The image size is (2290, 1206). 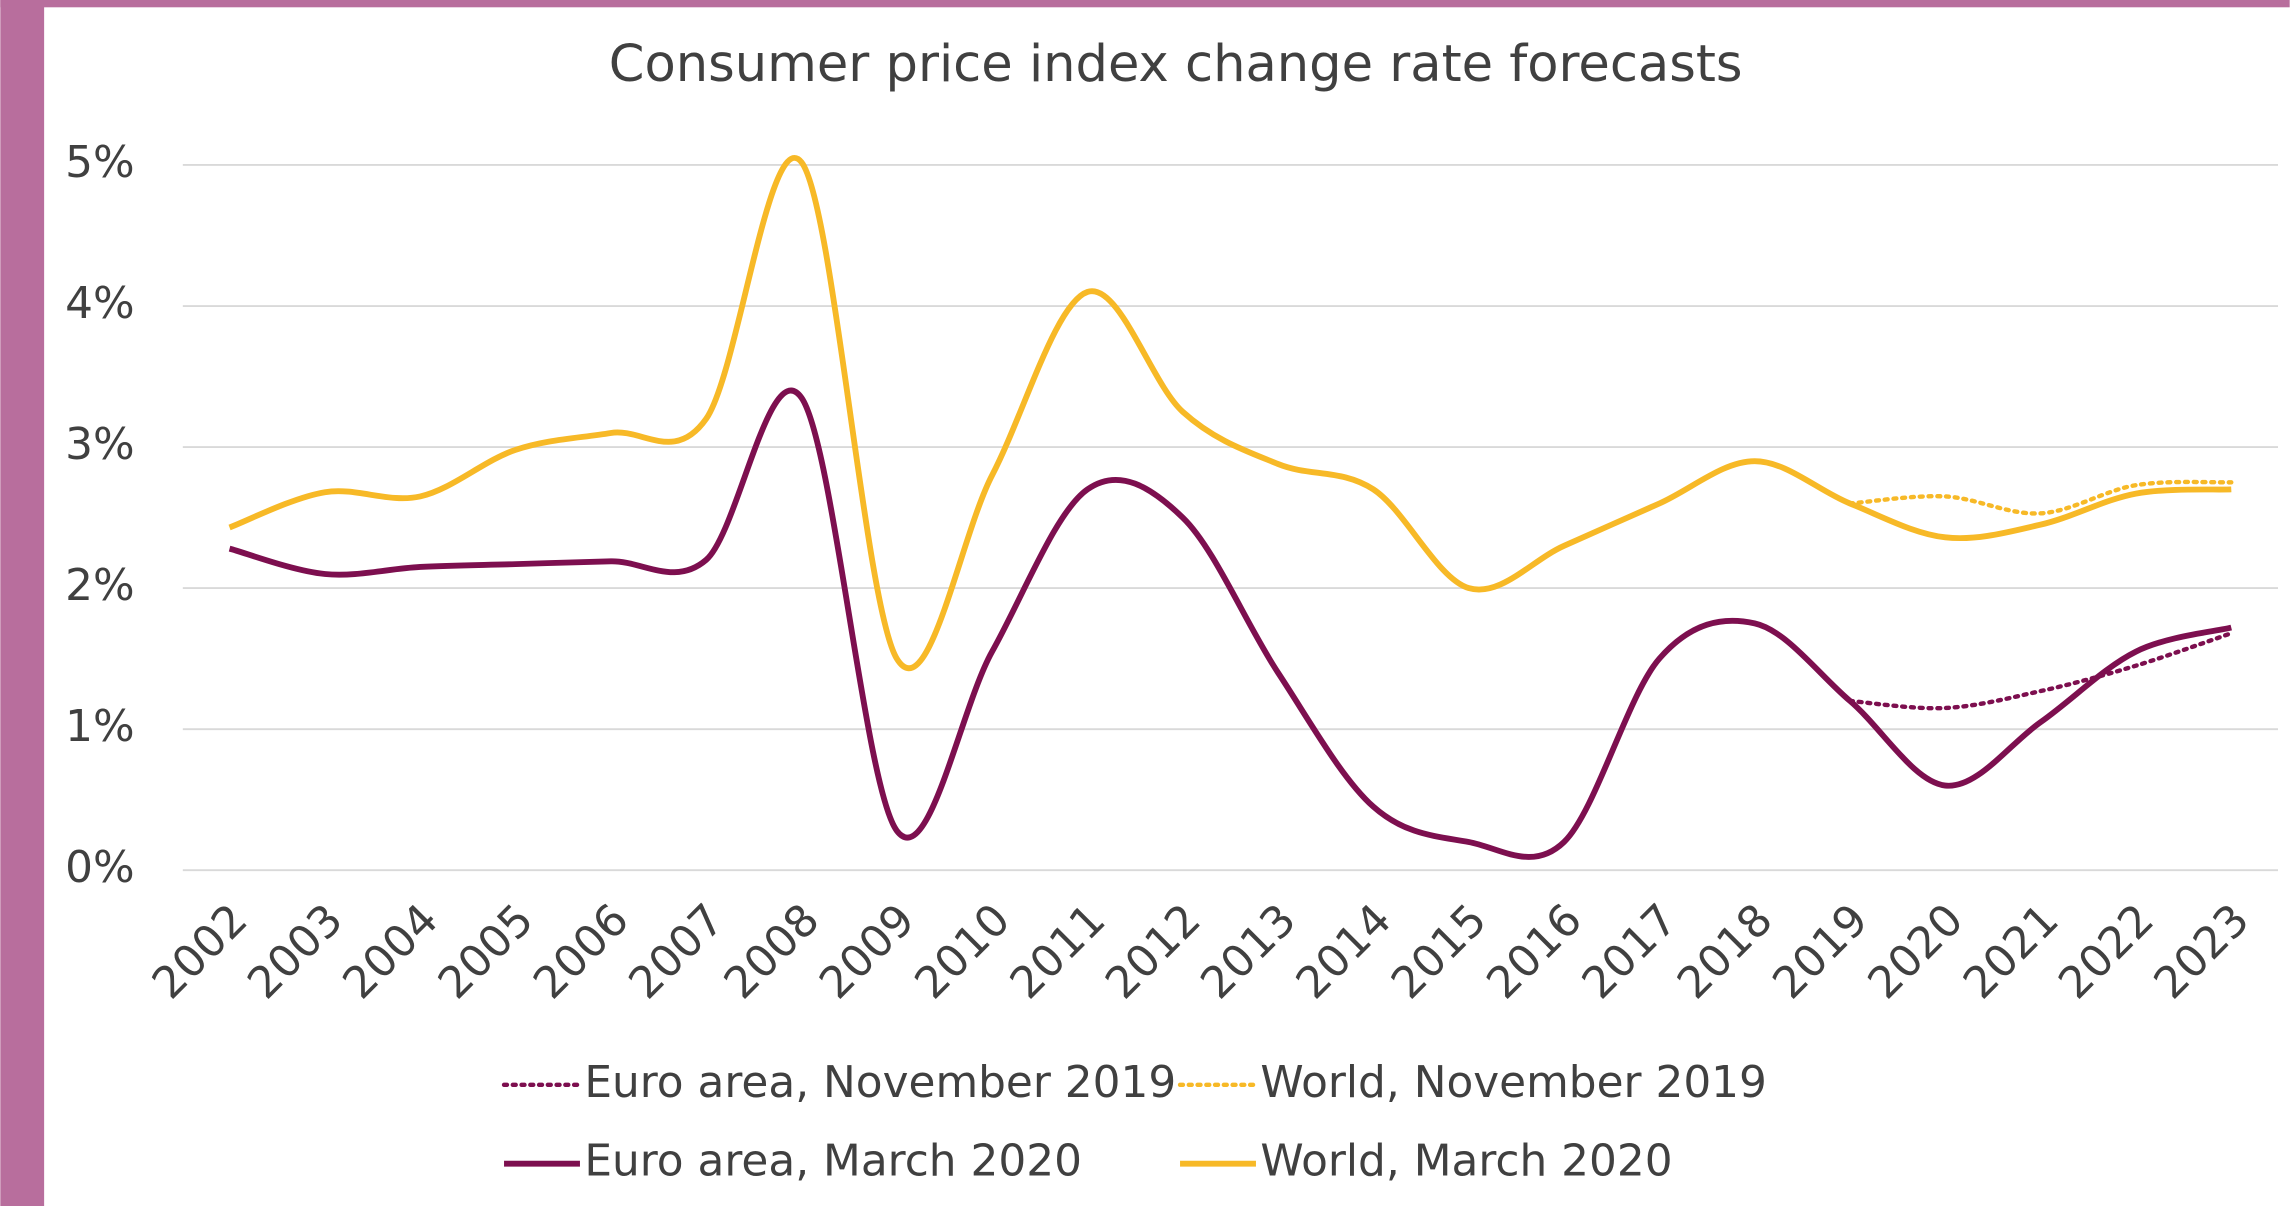 What do you see at coordinates (962, 951) in the screenshot?
I see `x-tick-label: 2010` at bounding box center [962, 951].